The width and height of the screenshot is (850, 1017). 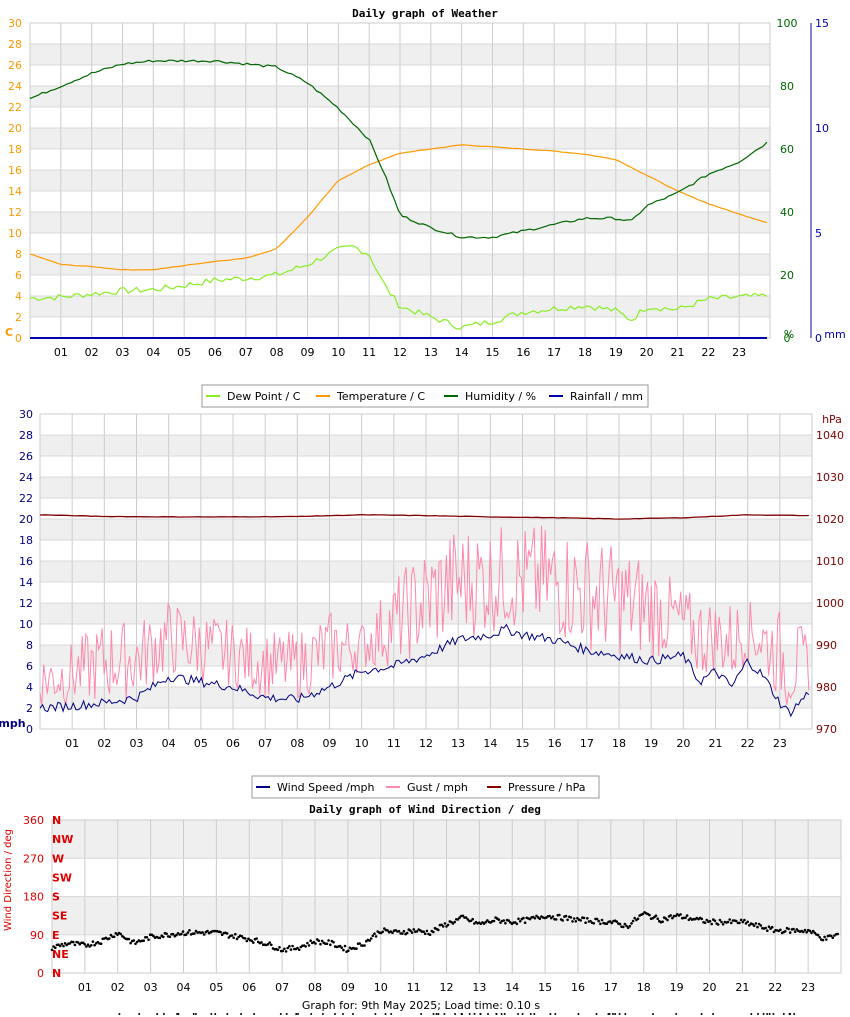 I want to click on chart3-x-tick: 18, so click(x=644, y=987).